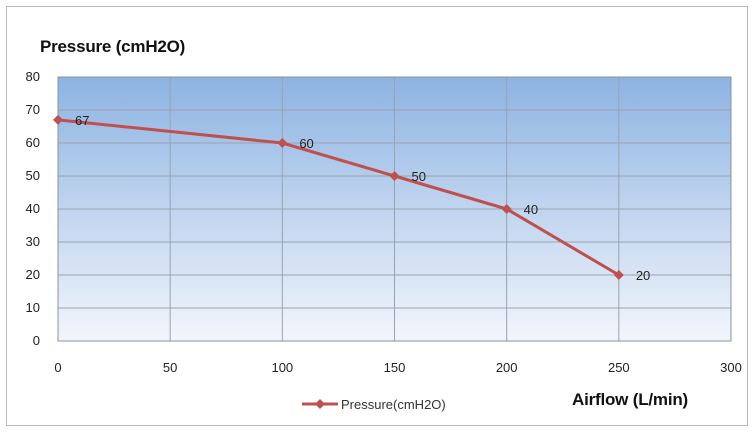 This screenshot has height=432, width=755. I want to click on legend-label: Pressure(cmH2O), so click(393, 404).